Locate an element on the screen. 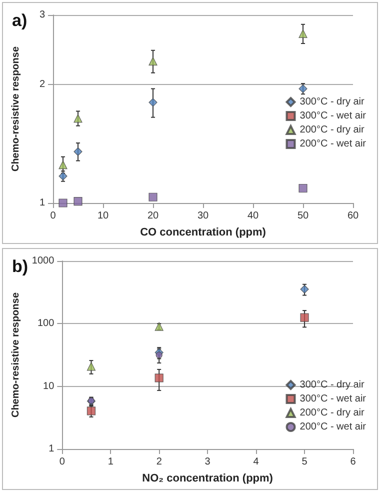 The image size is (382, 492). chart-title: a) is located at coordinates (20, 20).